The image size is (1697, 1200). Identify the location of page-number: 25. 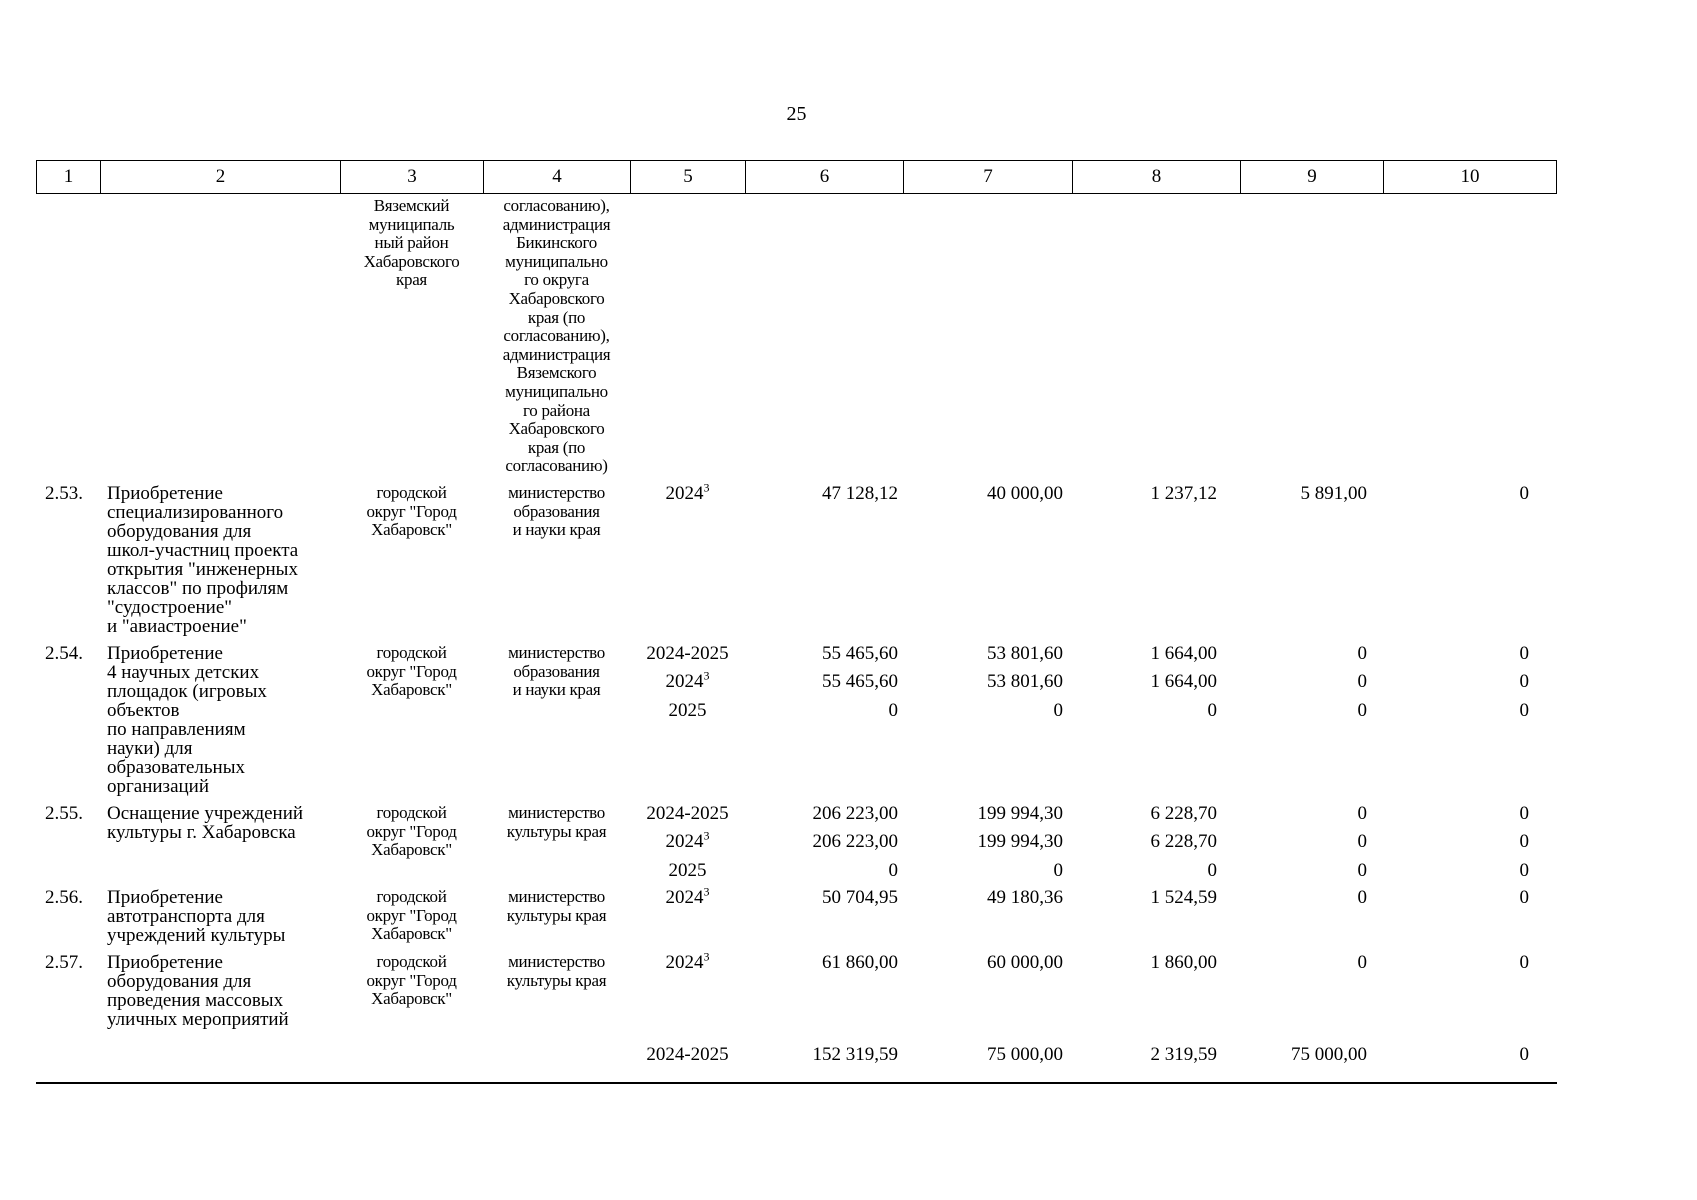
(796, 114).